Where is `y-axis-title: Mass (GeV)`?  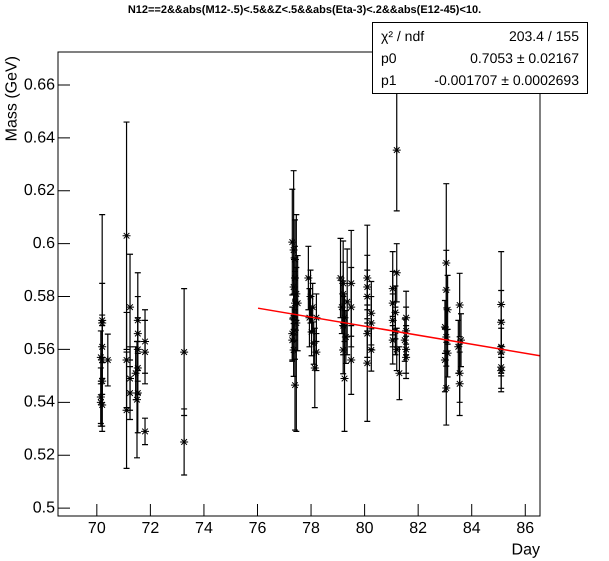 y-axis-title: Mass (GeV) is located at coordinates (11, 99).